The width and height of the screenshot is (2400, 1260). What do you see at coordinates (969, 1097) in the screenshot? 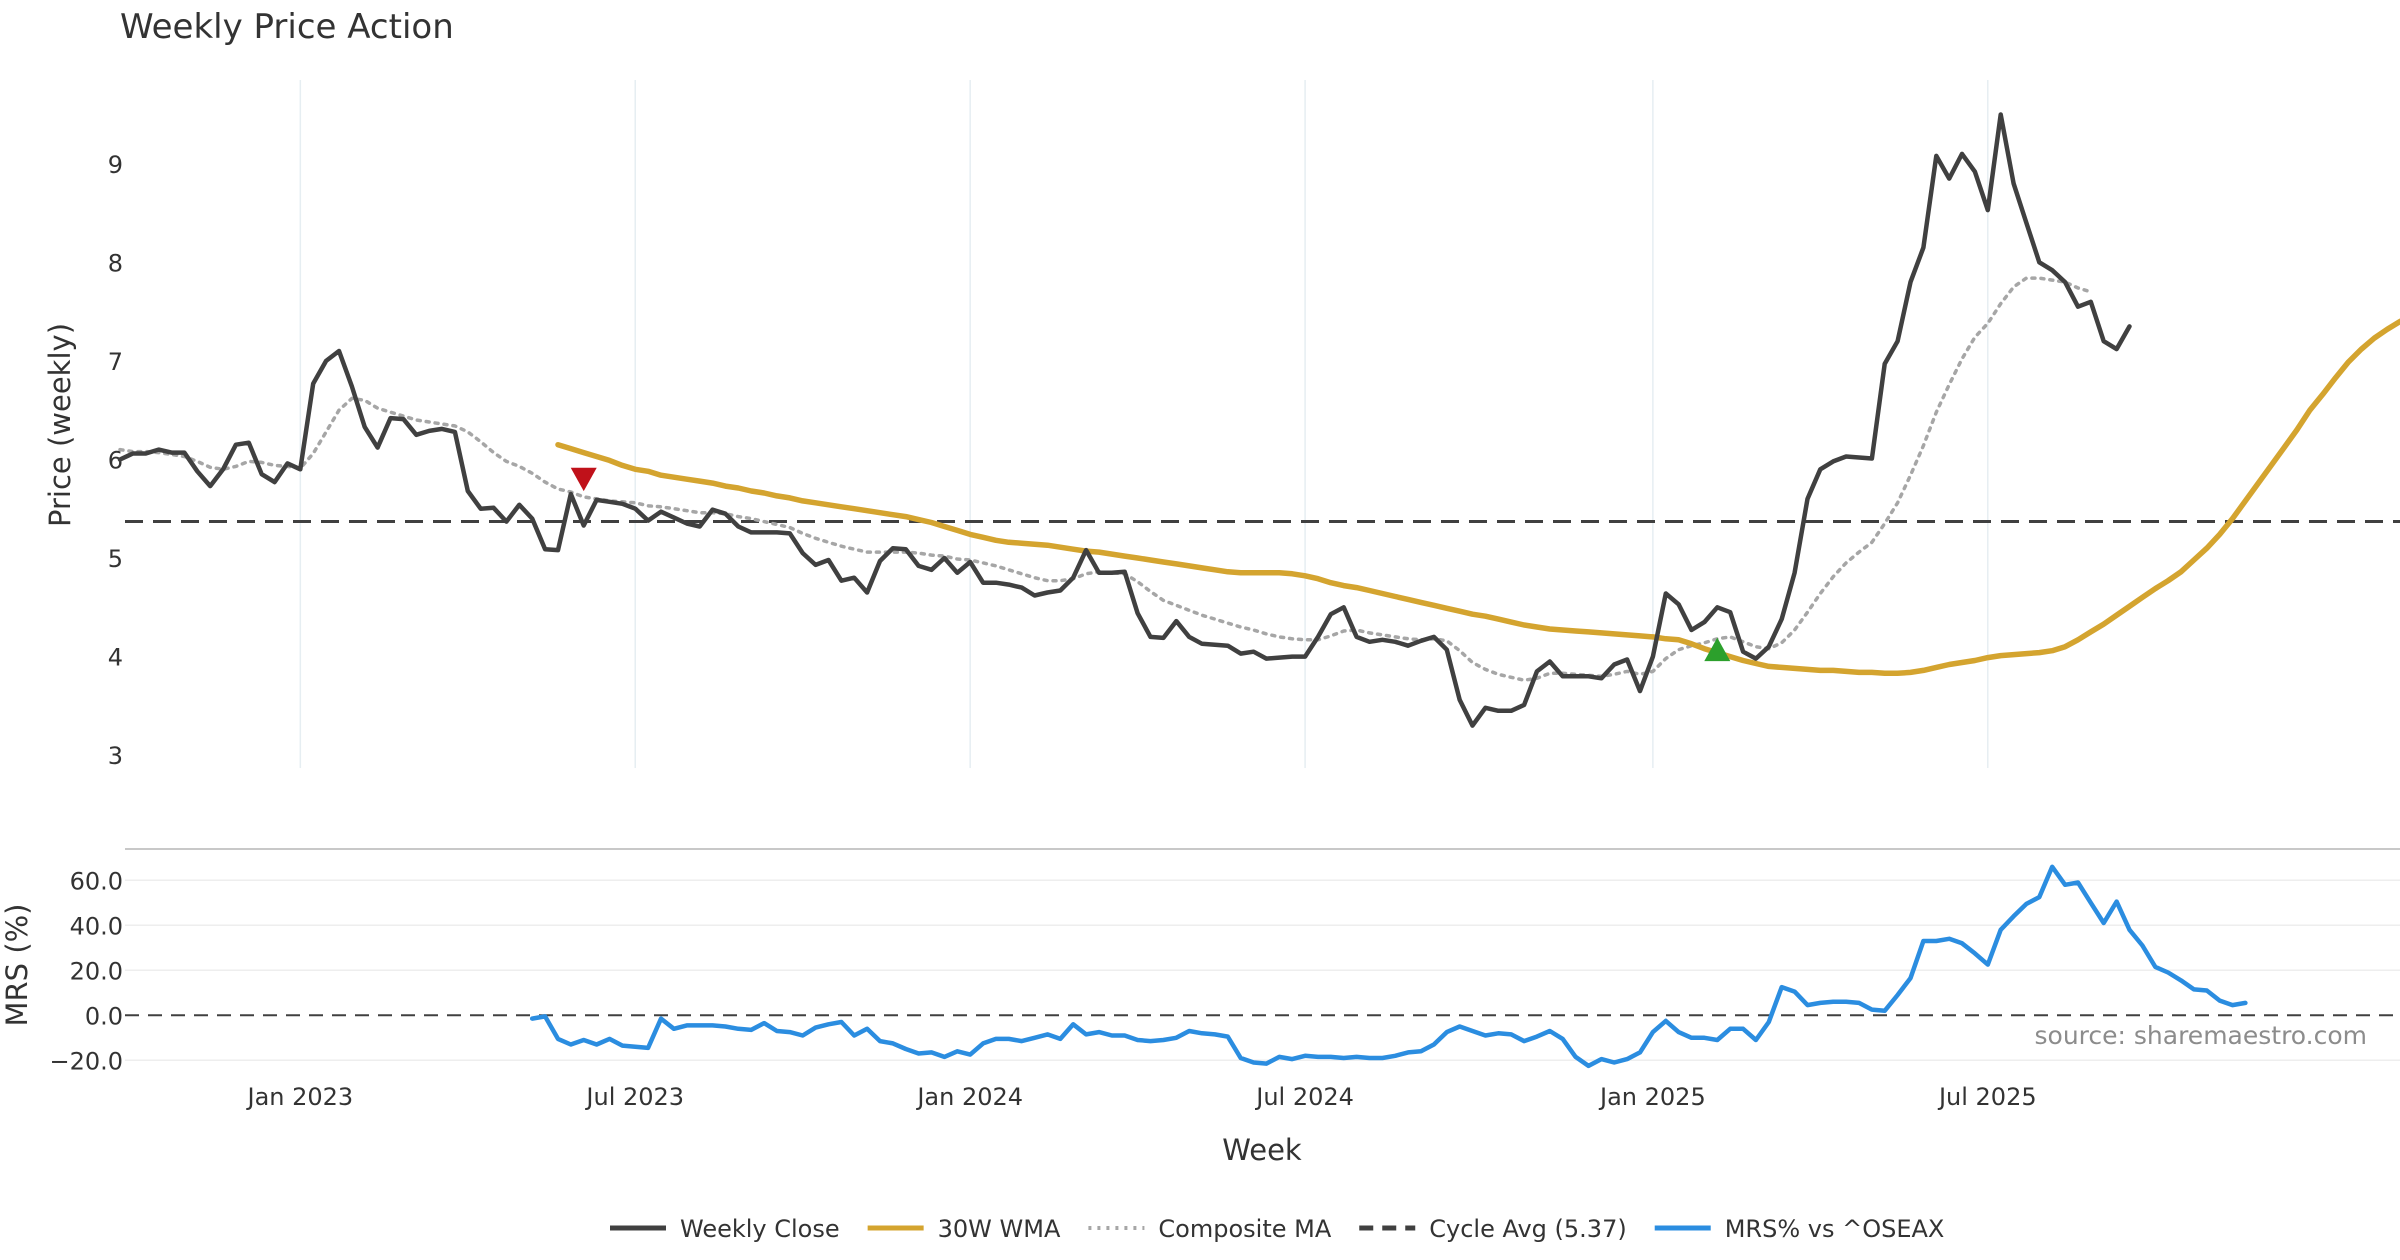
I see `x-tick-label: Jan 2024` at bounding box center [969, 1097].